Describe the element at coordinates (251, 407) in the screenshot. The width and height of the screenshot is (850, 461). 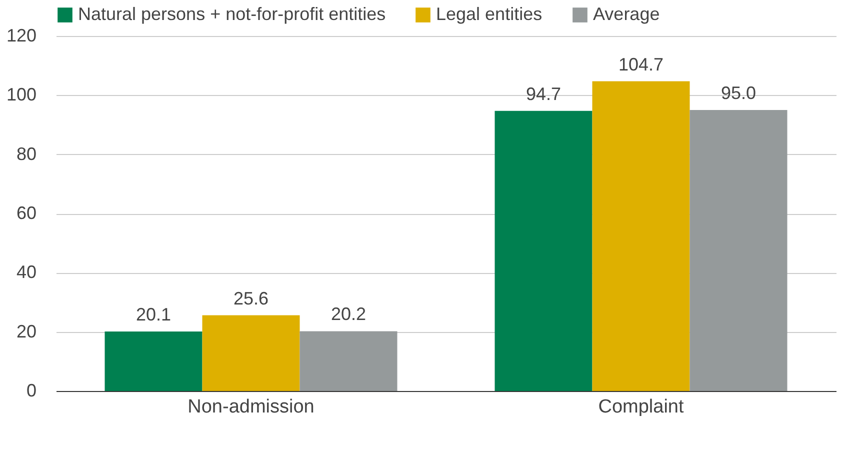
I see `x-tick-label: Non-admission` at that location.